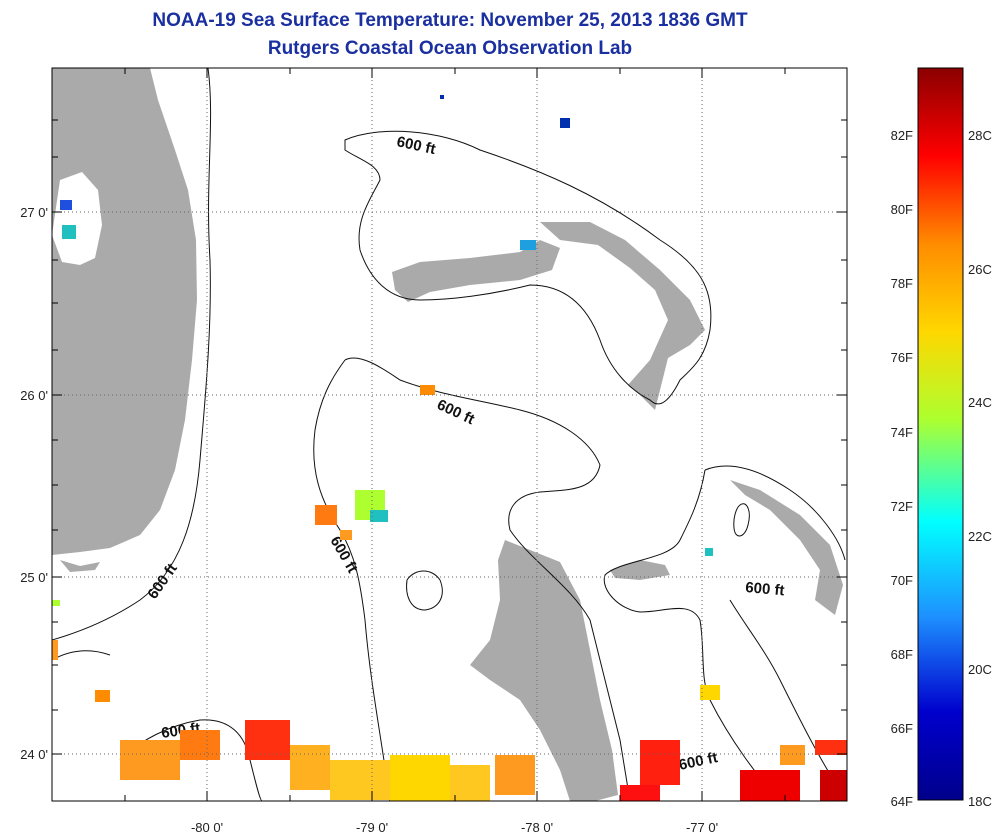 The height and width of the screenshot is (840, 1000). What do you see at coordinates (980, 402) in the screenshot?
I see `cb-c-24: 24C` at bounding box center [980, 402].